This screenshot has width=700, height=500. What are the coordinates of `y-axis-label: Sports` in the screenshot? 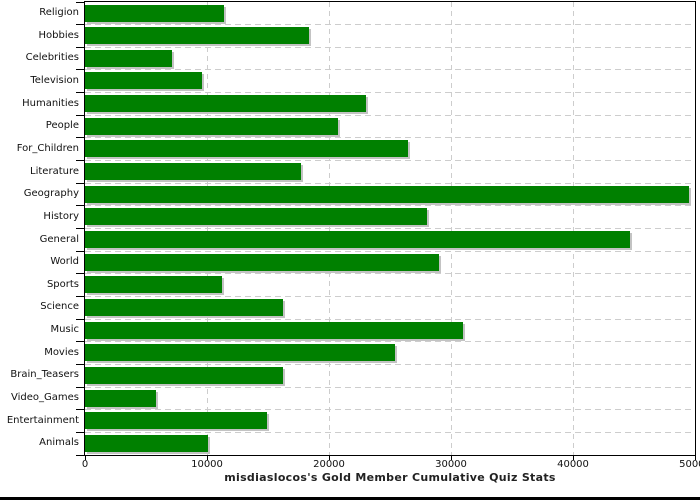 It's located at (62, 284).